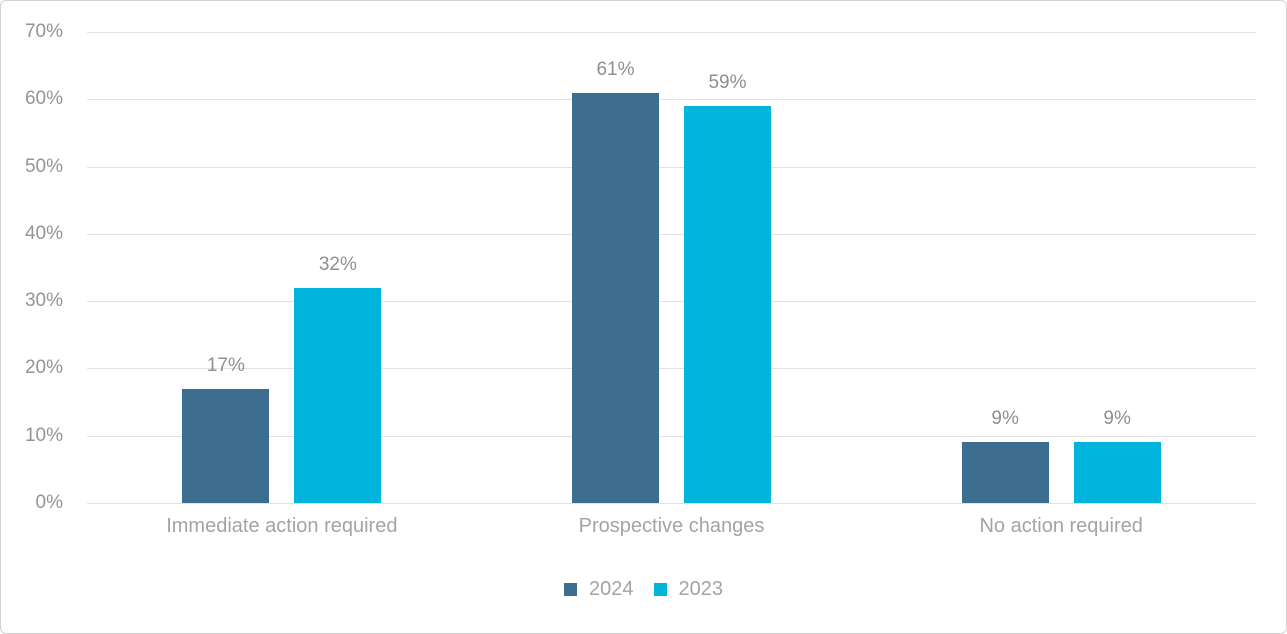 This screenshot has height=634, width=1287. What do you see at coordinates (615, 281) in the screenshot?
I see `bar-2024: 61%` at bounding box center [615, 281].